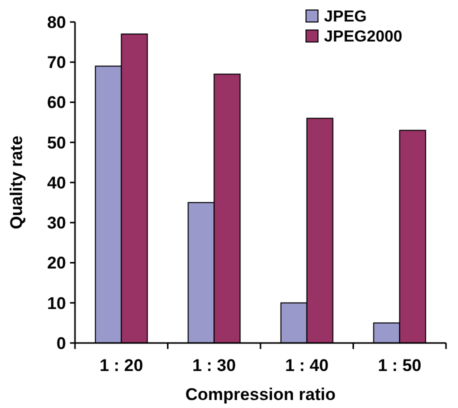  Describe the element at coordinates (400, 365) in the screenshot. I see `x-tick-label: 1 : 50` at that location.